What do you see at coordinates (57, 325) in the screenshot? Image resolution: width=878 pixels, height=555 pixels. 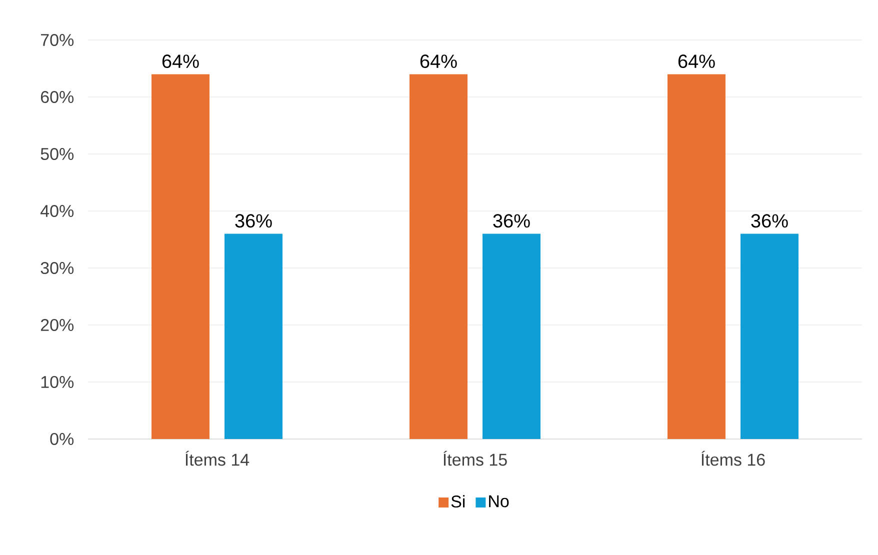 I see `y-tick-label: 20%` at bounding box center [57, 325].